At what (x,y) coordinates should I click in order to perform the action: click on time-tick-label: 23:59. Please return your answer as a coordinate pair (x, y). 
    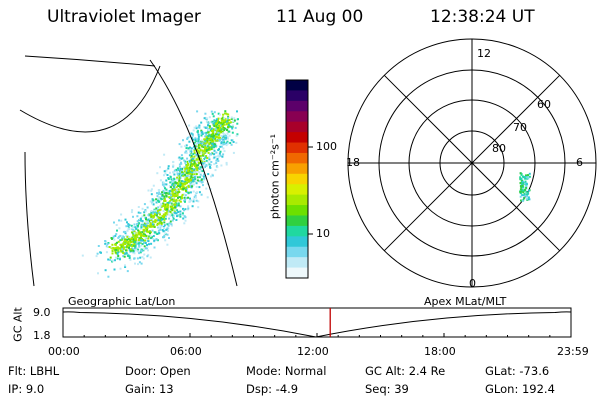
    Looking at the image, I should click on (573, 351).